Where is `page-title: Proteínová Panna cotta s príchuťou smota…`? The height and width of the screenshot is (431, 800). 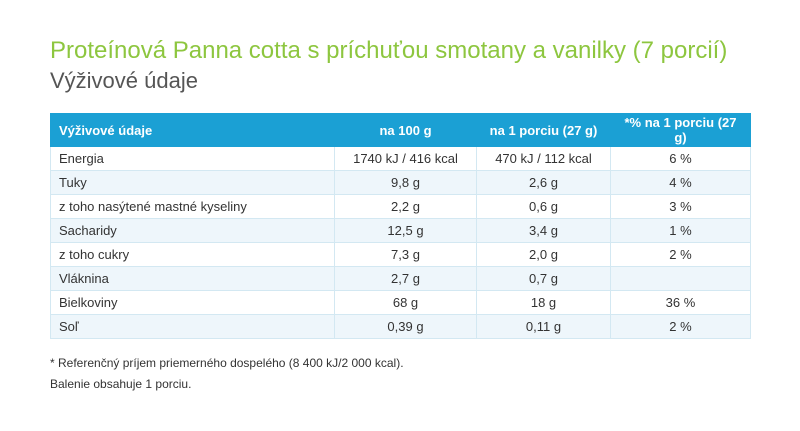 page-title: Proteínová Panna cotta s príchuťou smota… is located at coordinates (389, 50).